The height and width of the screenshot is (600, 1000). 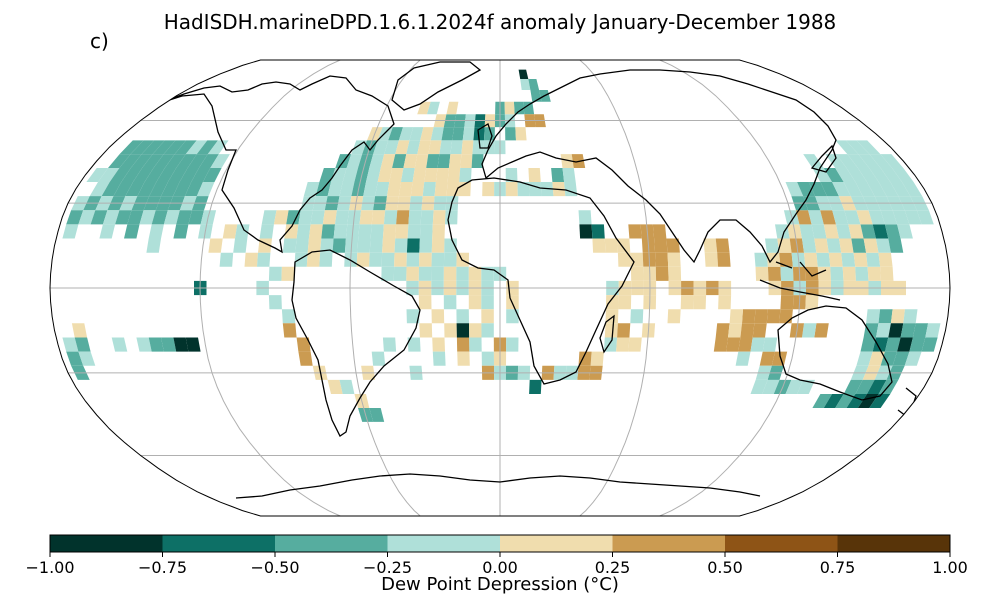 I want to click on colorbar-tick-label: −0.25, so click(x=387, y=567).